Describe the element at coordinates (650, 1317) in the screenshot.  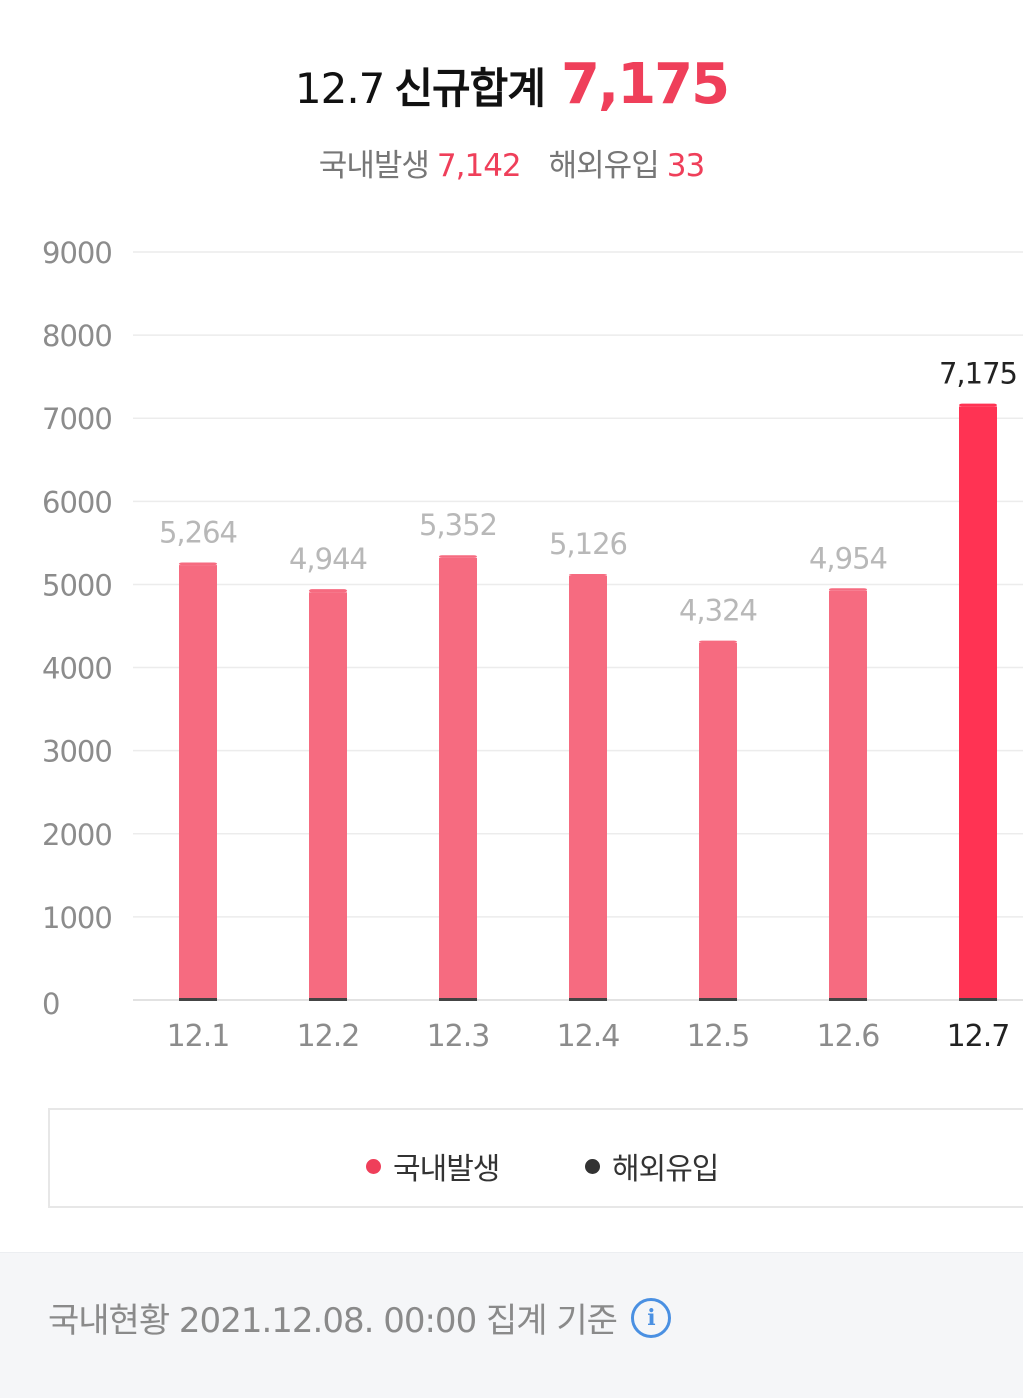
I see `info-circle-icon: i` at that location.